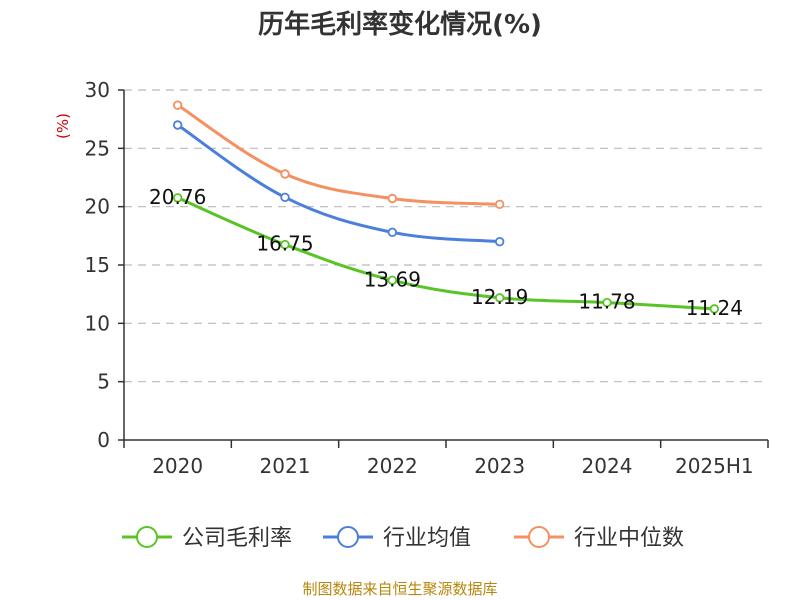  Describe the element at coordinates (97, 90) in the screenshot. I see `y-tick-label: 30` at that location.